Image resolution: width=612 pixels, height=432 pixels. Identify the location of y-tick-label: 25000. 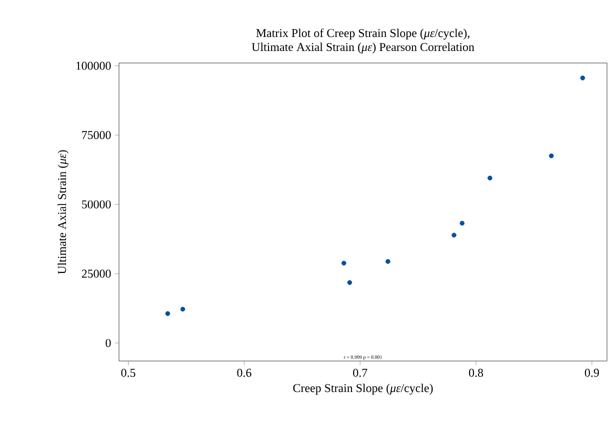
(96, 274).